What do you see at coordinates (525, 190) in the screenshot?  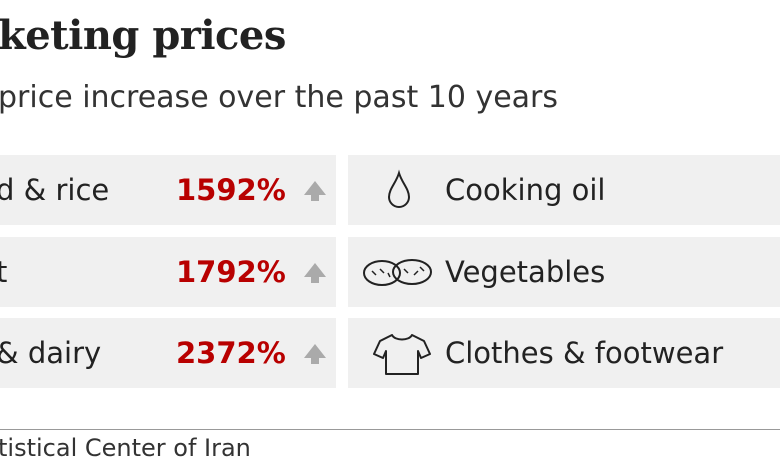 I see `item-label: Cooking oil` at bounding box center [525, 190].